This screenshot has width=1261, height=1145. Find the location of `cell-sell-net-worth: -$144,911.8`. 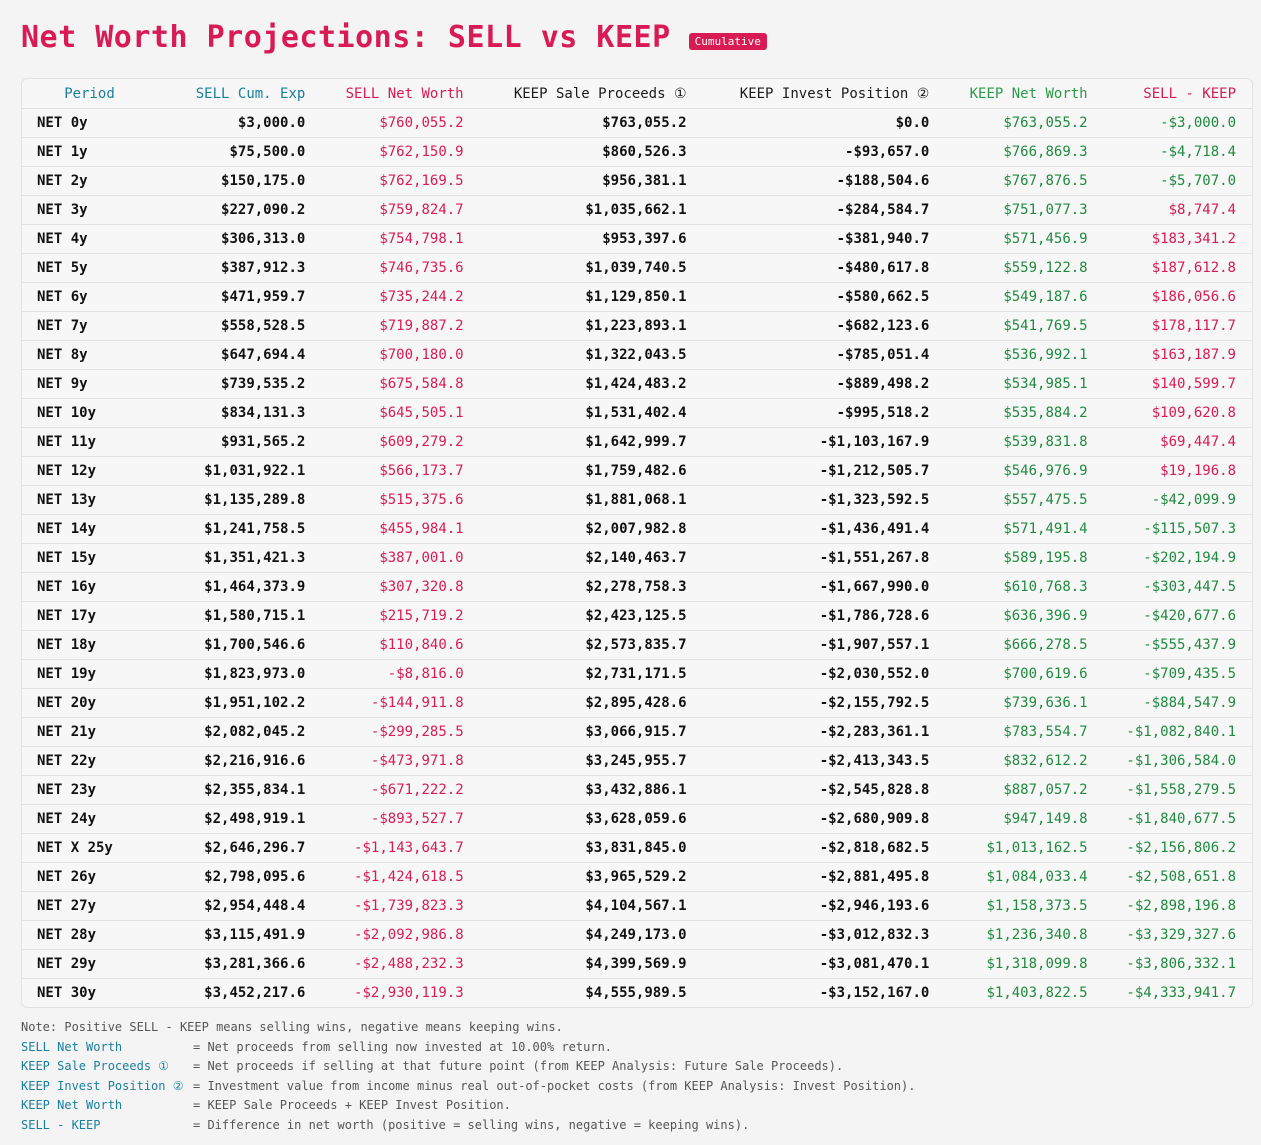

cell-sell-net-worth: -$144,911.8 is located at coordinates (400, 703).